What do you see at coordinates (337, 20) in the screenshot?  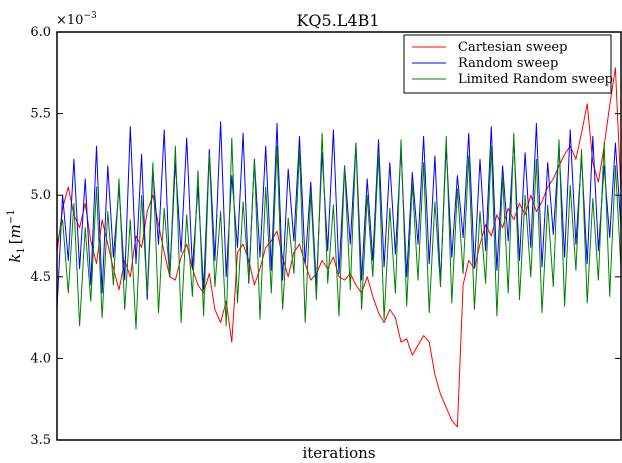 I see `chart-title: KQ5.L4B1` at bounding box center [337, 20].